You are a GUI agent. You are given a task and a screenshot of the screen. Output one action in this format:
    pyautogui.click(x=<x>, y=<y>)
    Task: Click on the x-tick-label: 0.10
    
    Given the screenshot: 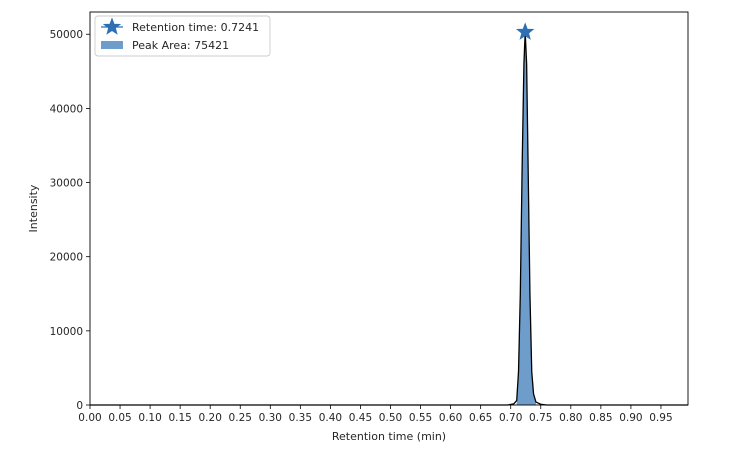 What is the action you would take?
    pyautogui.click(x=149, y=418)
    